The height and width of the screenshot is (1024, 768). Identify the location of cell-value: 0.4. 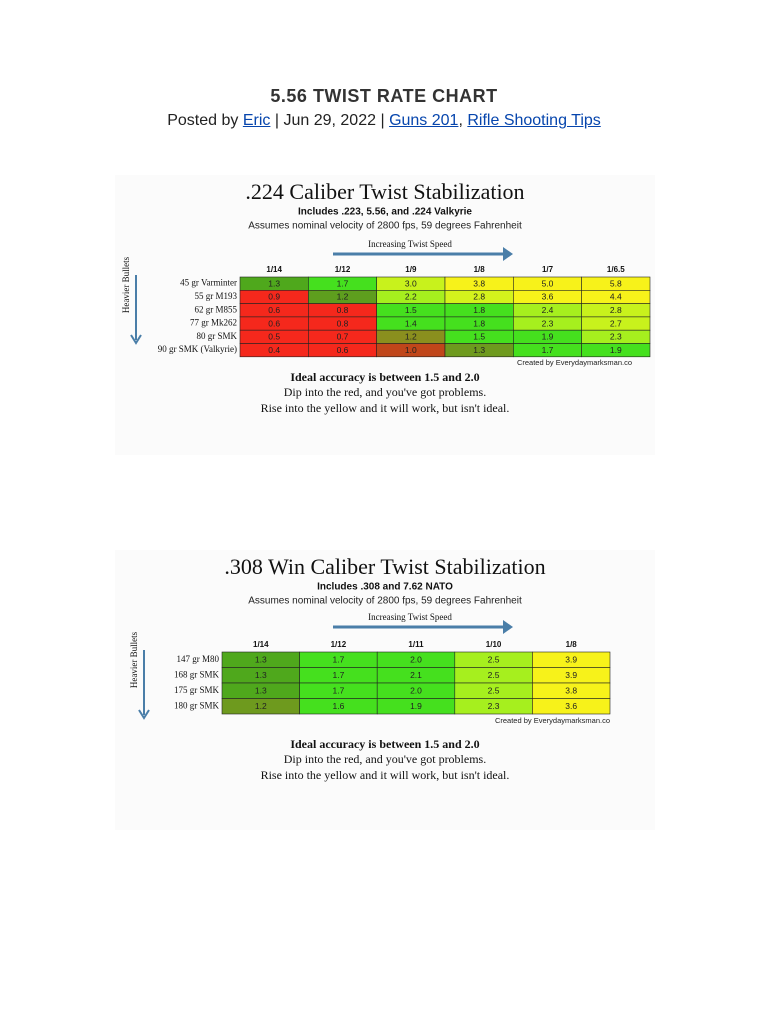
(274, 350).